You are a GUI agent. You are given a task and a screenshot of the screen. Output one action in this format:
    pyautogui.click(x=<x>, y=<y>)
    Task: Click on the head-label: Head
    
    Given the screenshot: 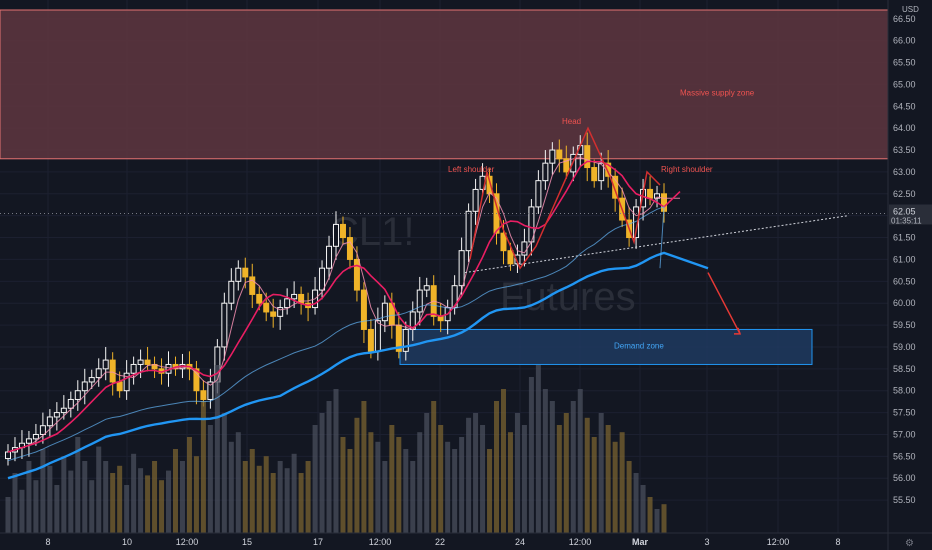 What is the action you would take?
    pyautogui.click(x=571, y=121)
    